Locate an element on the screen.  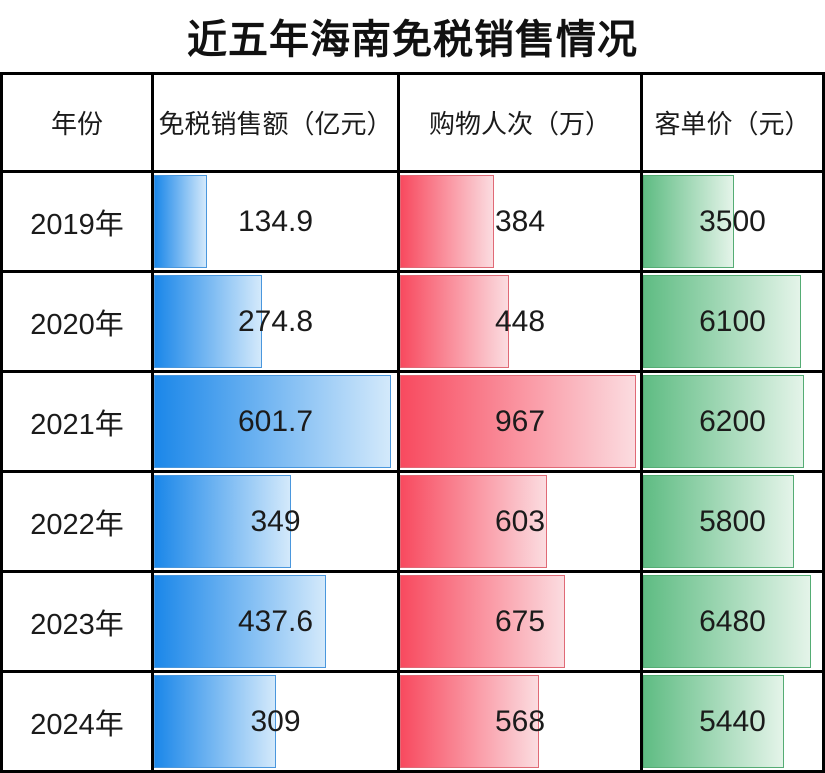
shoppers-value: 967 is located at coordinates (520, 421).